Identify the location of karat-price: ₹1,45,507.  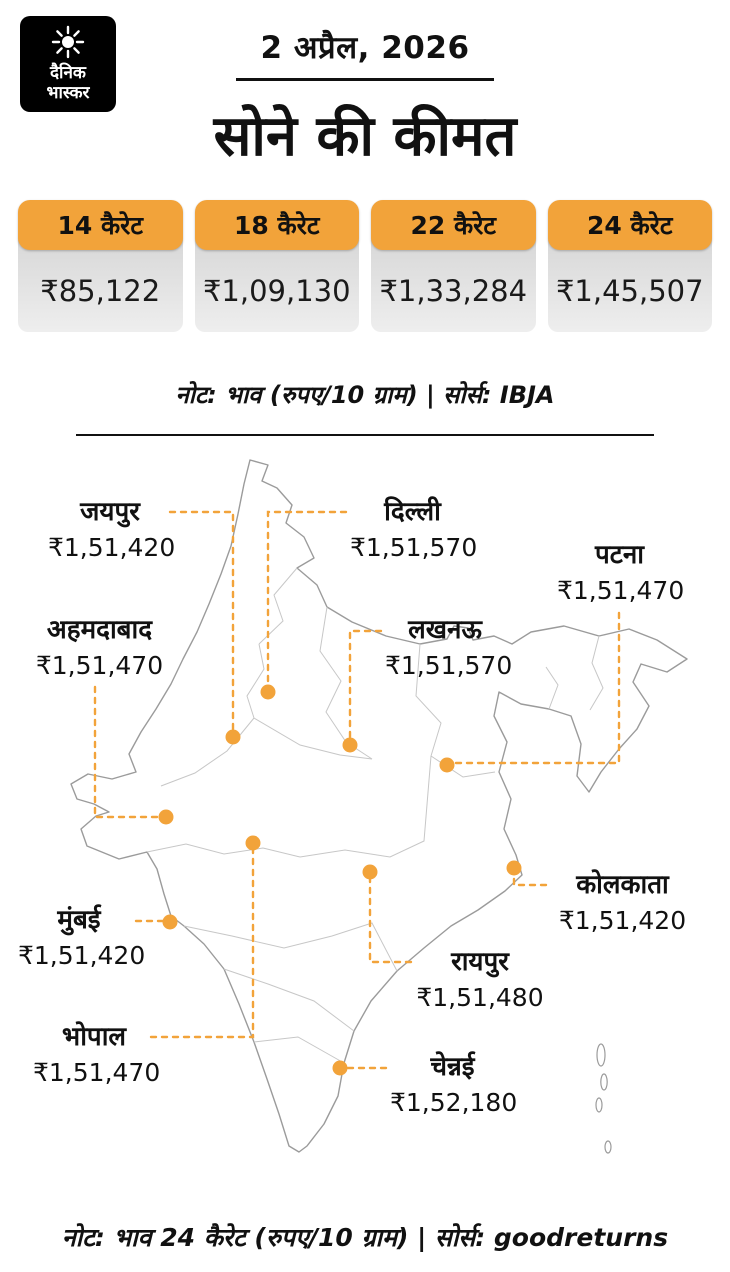
(629, 284).